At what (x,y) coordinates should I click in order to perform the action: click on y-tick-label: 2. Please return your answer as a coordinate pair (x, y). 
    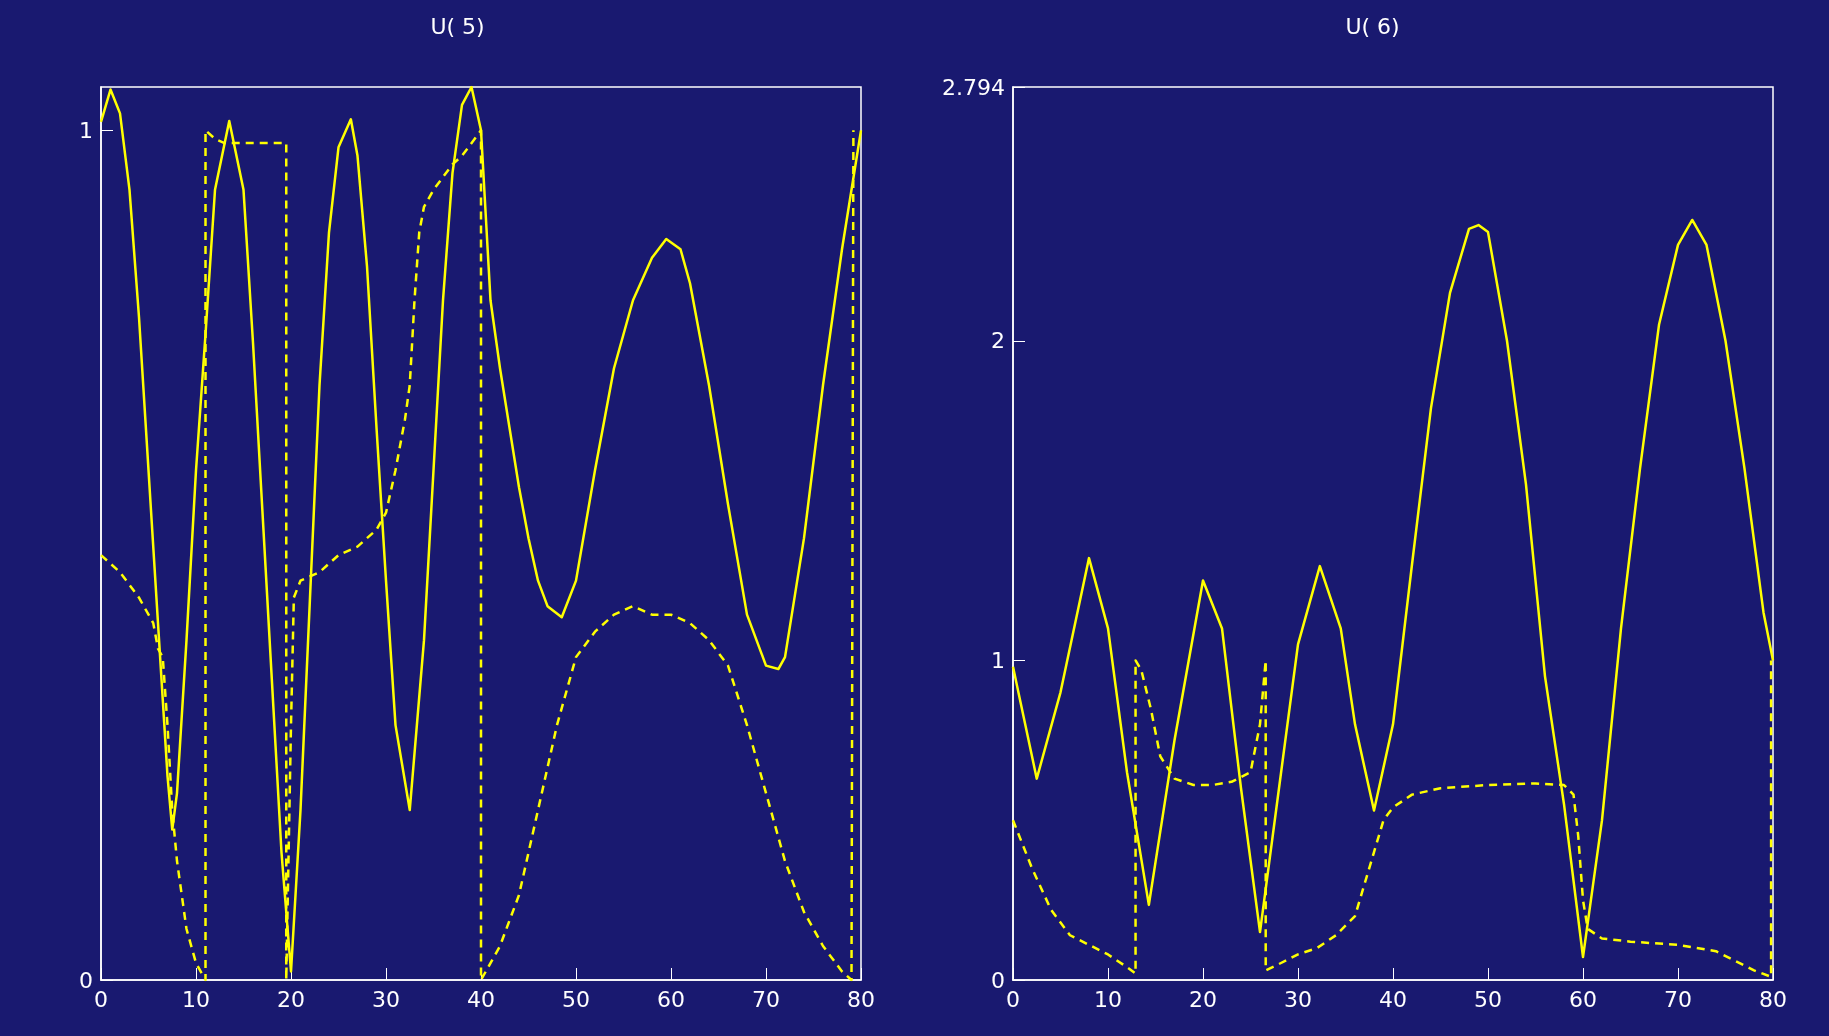
    Looking at the image, I should click on (997, 341).